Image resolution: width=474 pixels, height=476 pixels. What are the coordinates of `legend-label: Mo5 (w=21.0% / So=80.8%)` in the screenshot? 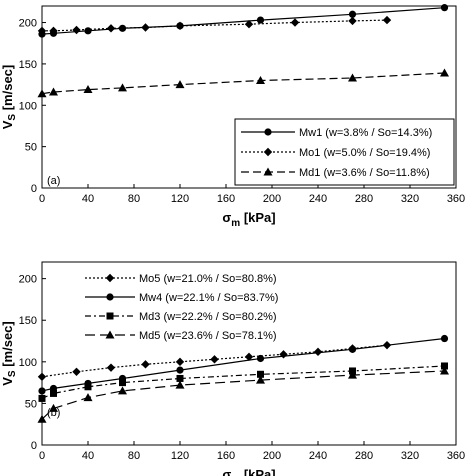 It's located at (208, 279).